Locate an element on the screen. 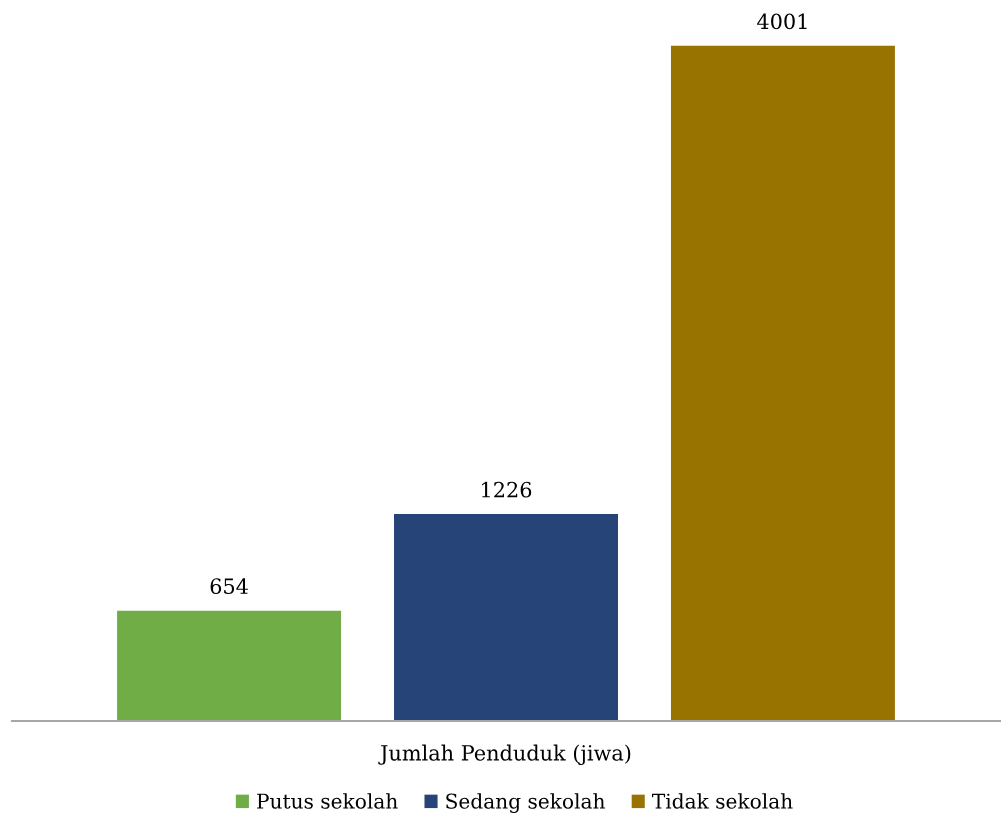 The width and height of the screenshot is (1001, 819). x-axis-title: Jumlah Penduduk (jiwa) is located at coordinates (504, 755).